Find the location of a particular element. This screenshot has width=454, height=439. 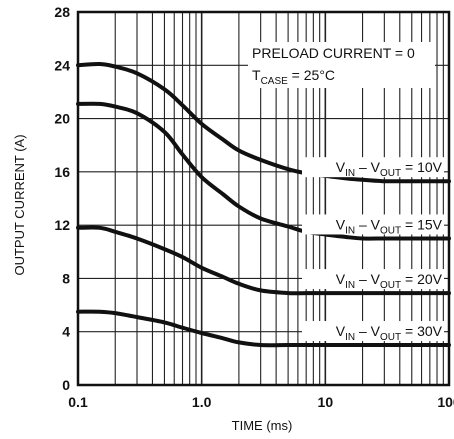

svg-text: VIN – VOUT = 30V is located at coordinates (389, 333).